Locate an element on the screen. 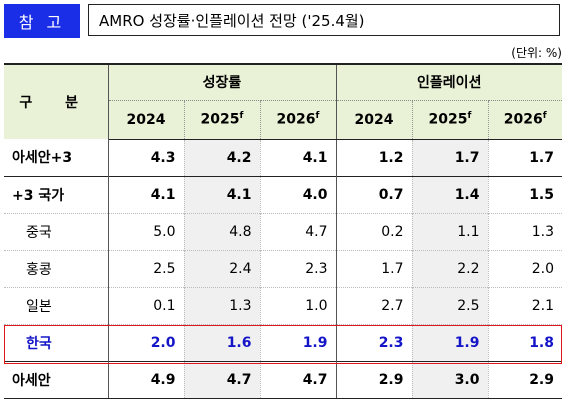 This screenshot has height=404, width=574. row-label: 아세안 is located at coordinates (56, 380).